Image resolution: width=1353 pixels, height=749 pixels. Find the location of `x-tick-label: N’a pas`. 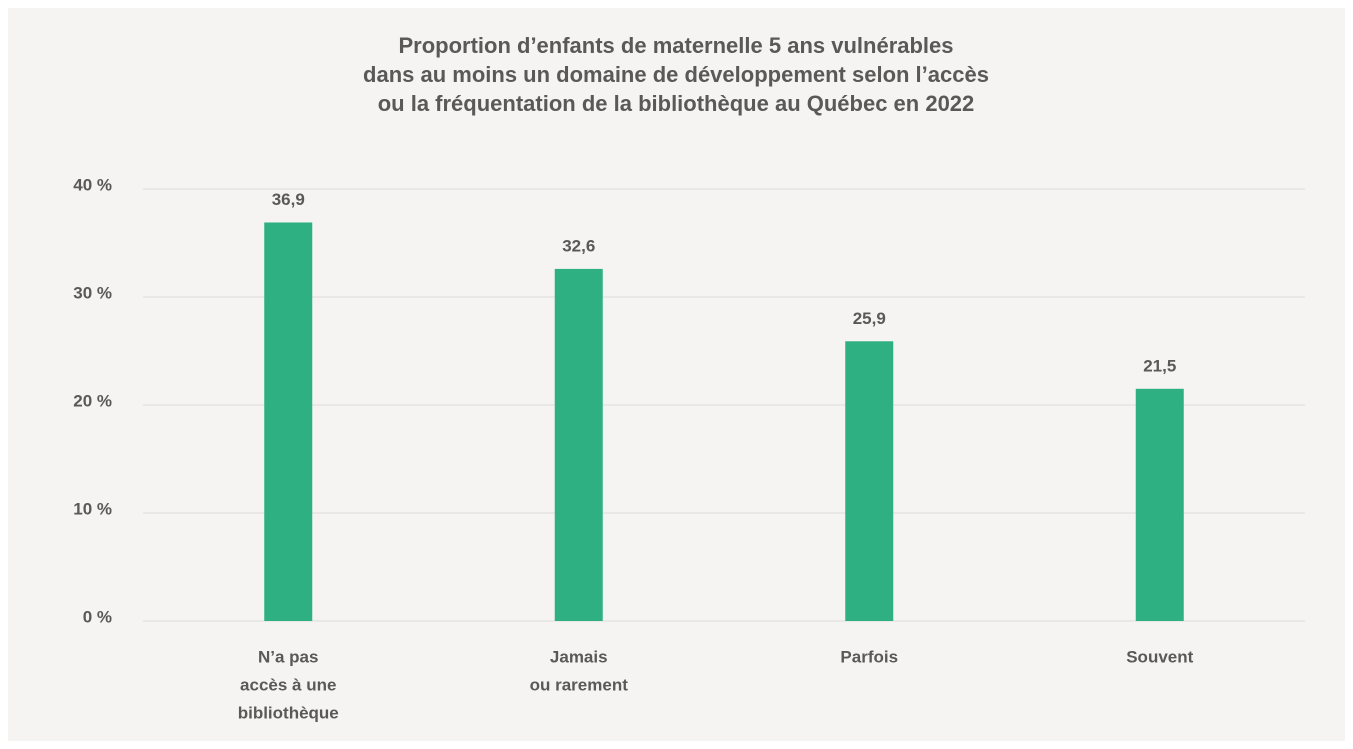

x-tick-label: N’a pas is located at coordinates (288, 656).